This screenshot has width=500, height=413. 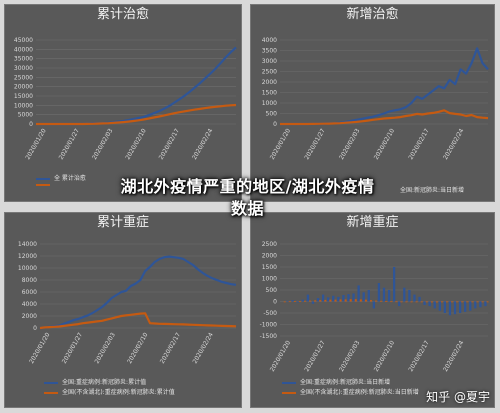 I want to click on legend-label: 全 累计治愈, so click(x=70, y=178).